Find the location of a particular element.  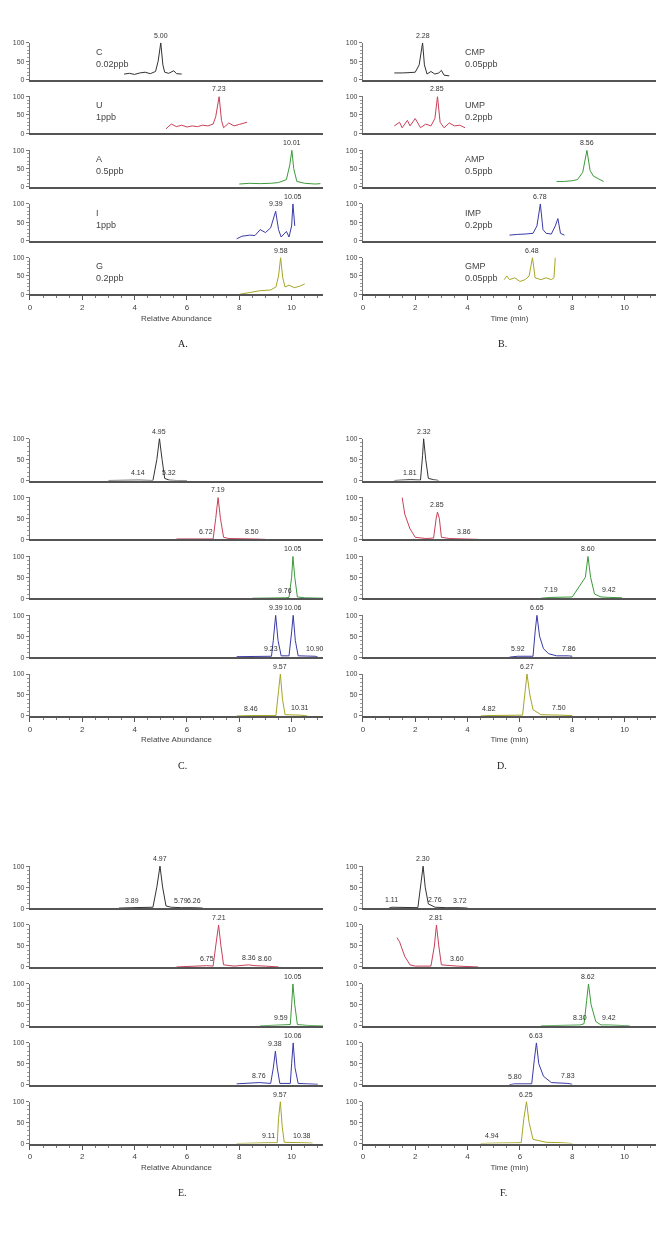

annotation: UMP 0.2ppb is located at coordinates (479, 111).